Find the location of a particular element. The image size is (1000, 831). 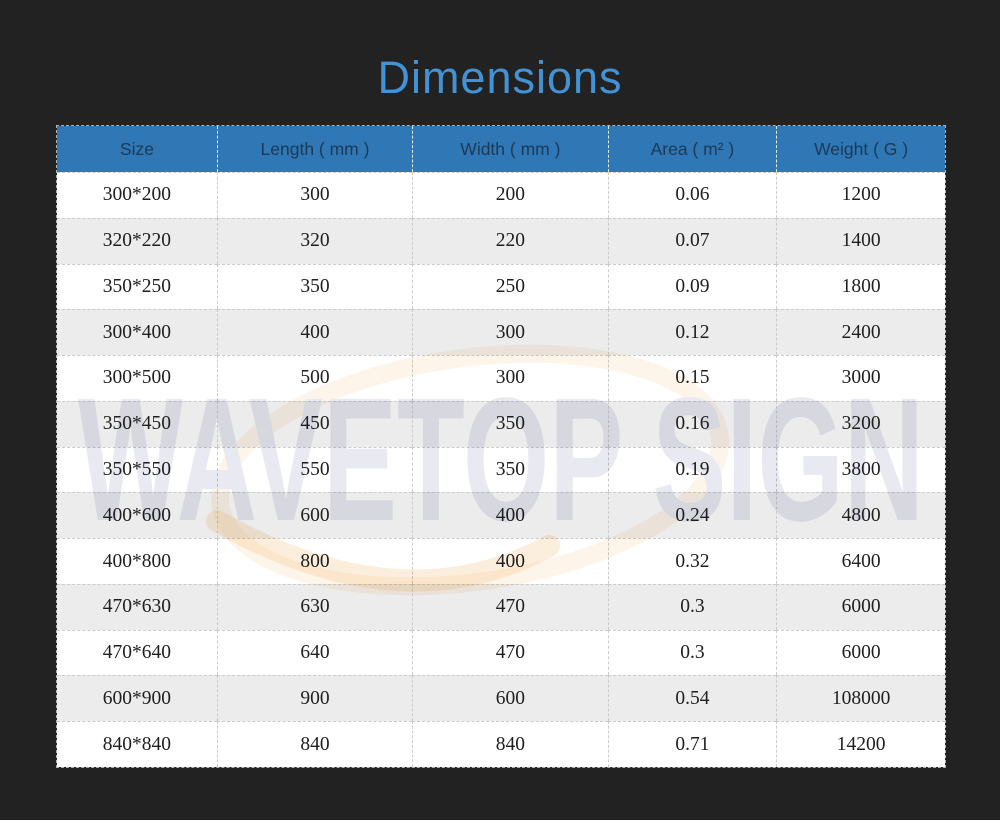

table-cell: 200 is located at coordinates (510, 195).